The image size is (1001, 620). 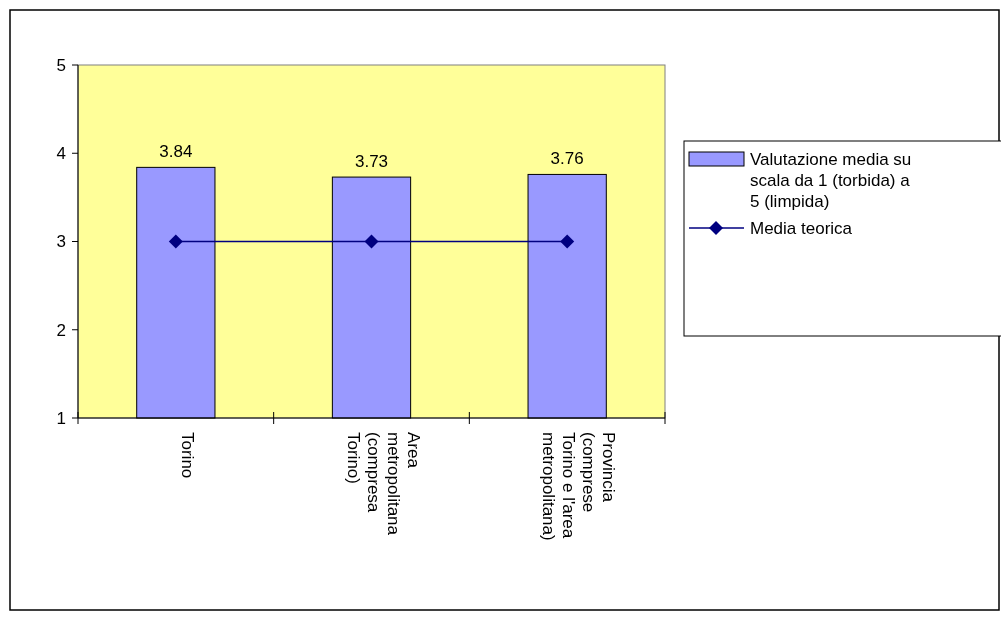 What do you see at coordinates (176, 152) in the screenshot?
I see `data-label: 3.84` at bounding box center [176, 152].